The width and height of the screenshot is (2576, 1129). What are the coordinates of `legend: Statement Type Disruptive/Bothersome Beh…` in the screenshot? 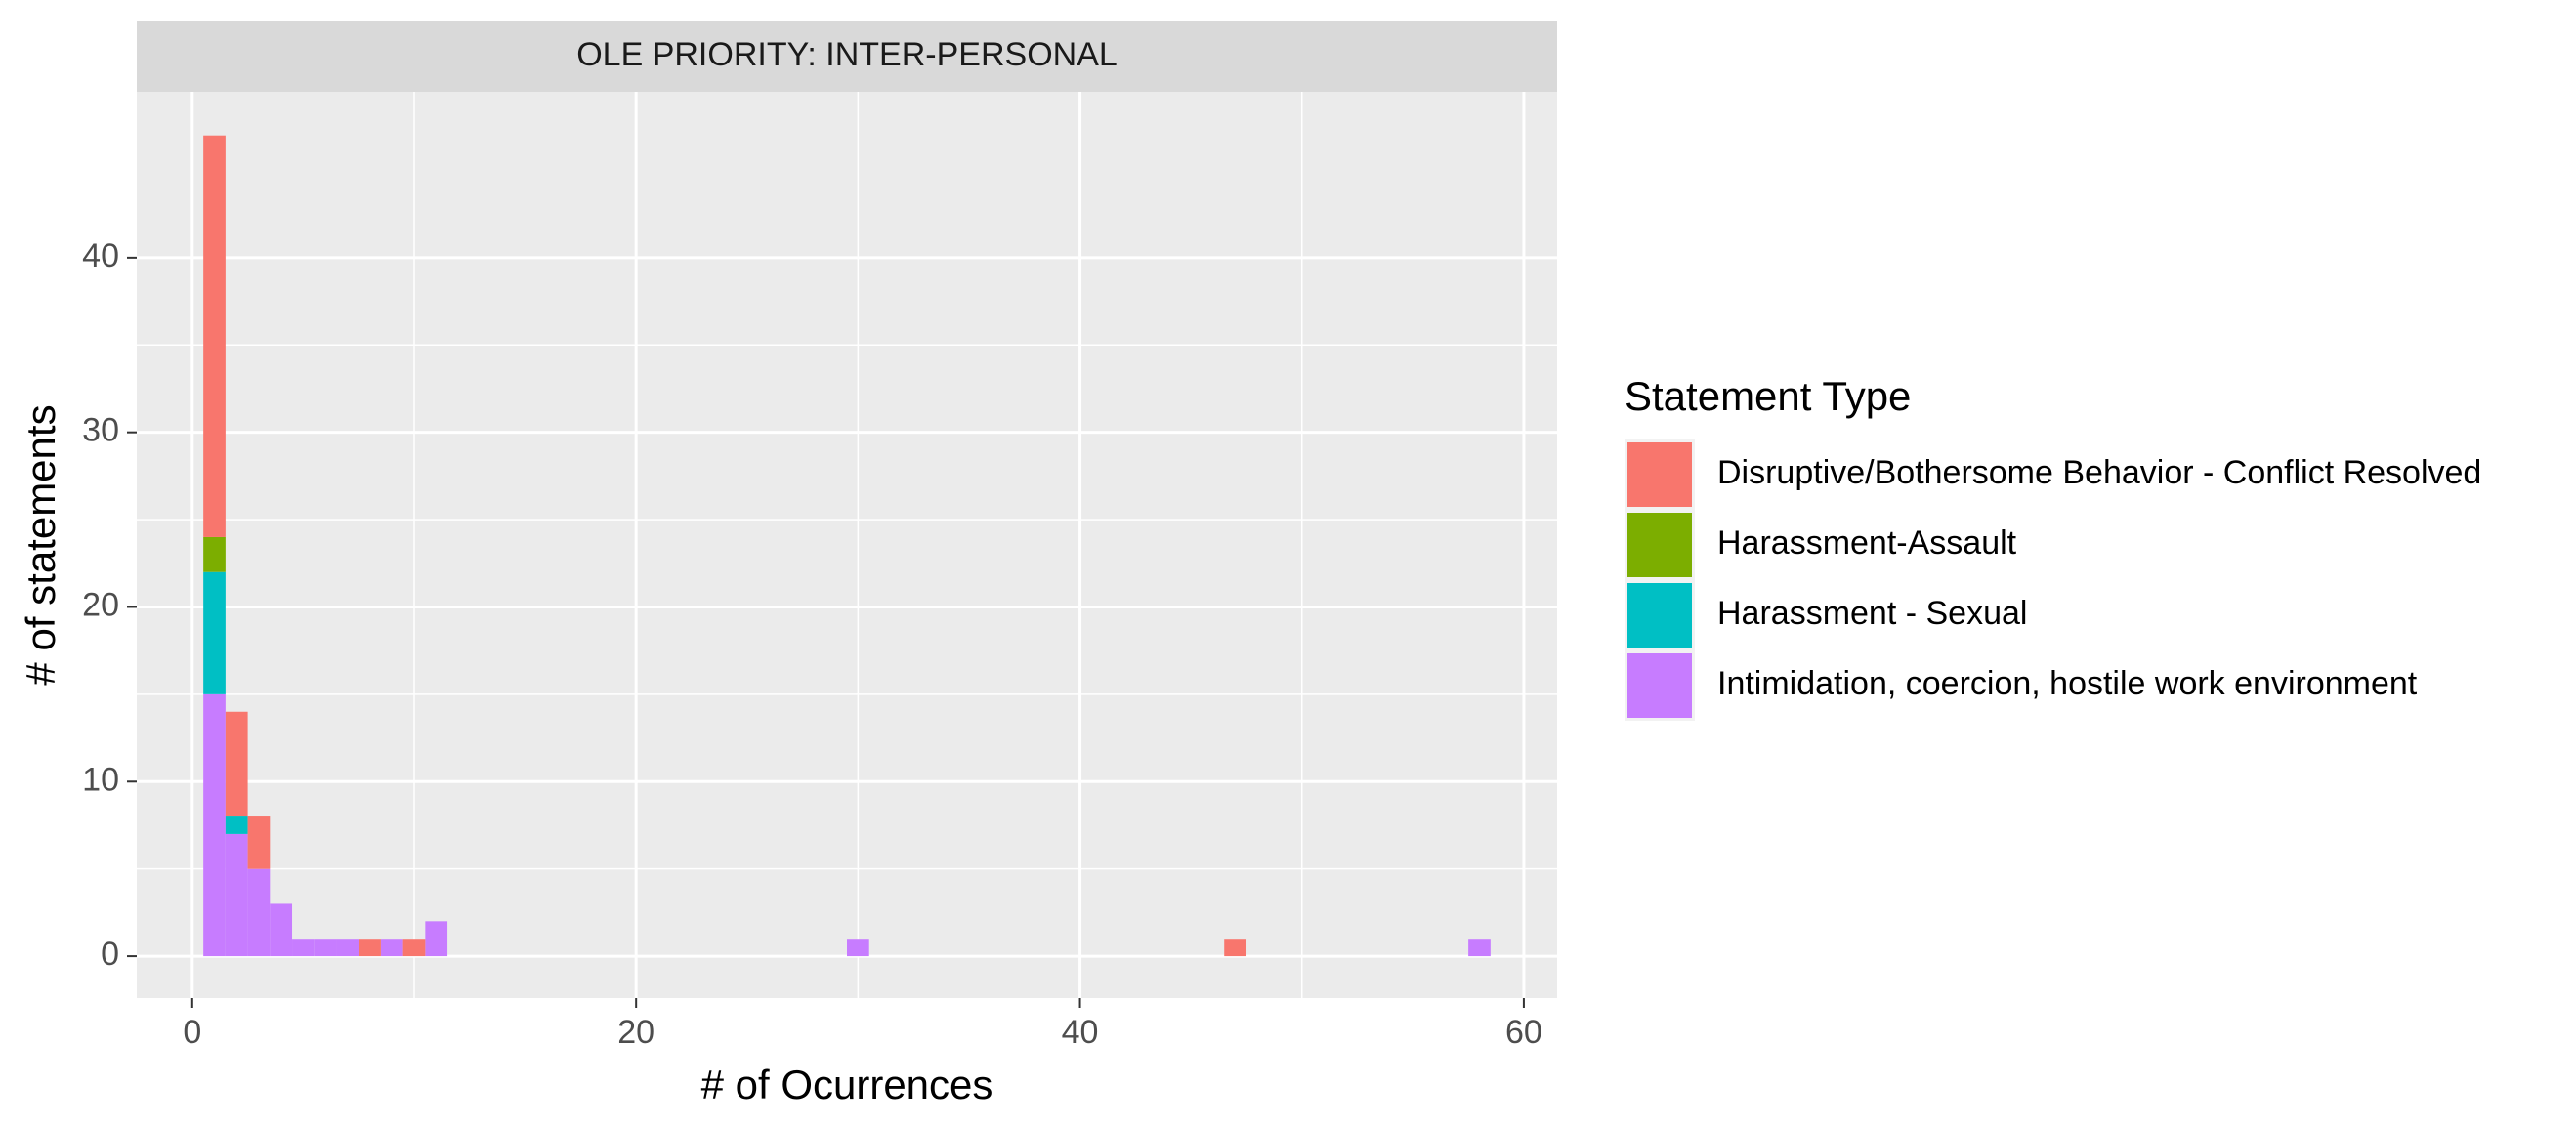 It's located at (2053, 547).